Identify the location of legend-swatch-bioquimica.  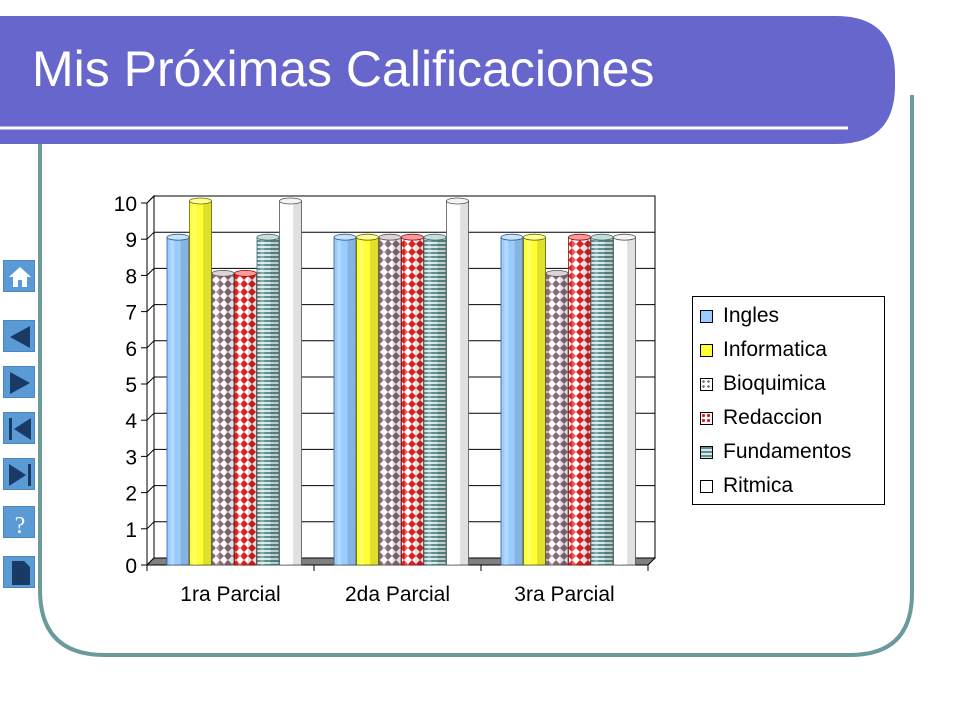
(706, 384).